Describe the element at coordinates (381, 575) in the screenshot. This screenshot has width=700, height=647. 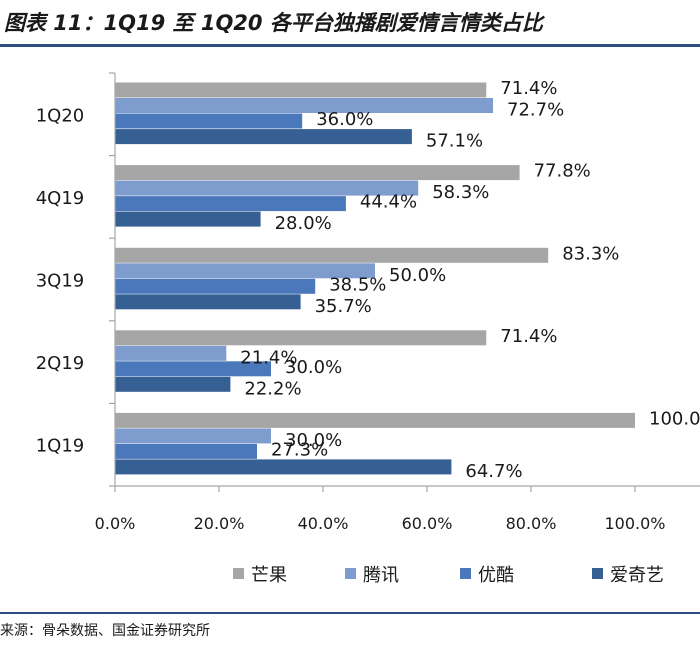
I see `legend-label-腾讯: 腾讯` at that location.